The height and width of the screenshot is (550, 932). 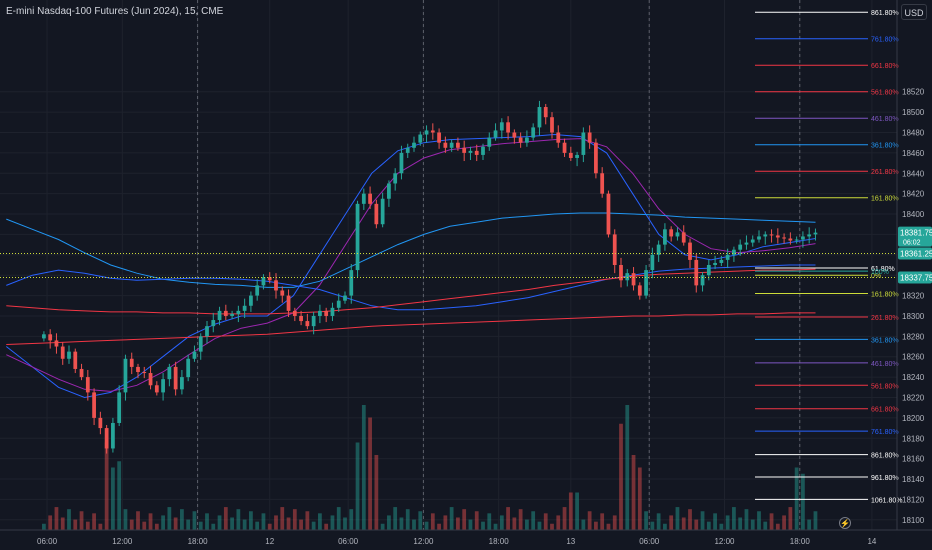 I want to click on price-tick-label: 18180, so click(x=913, y=438).